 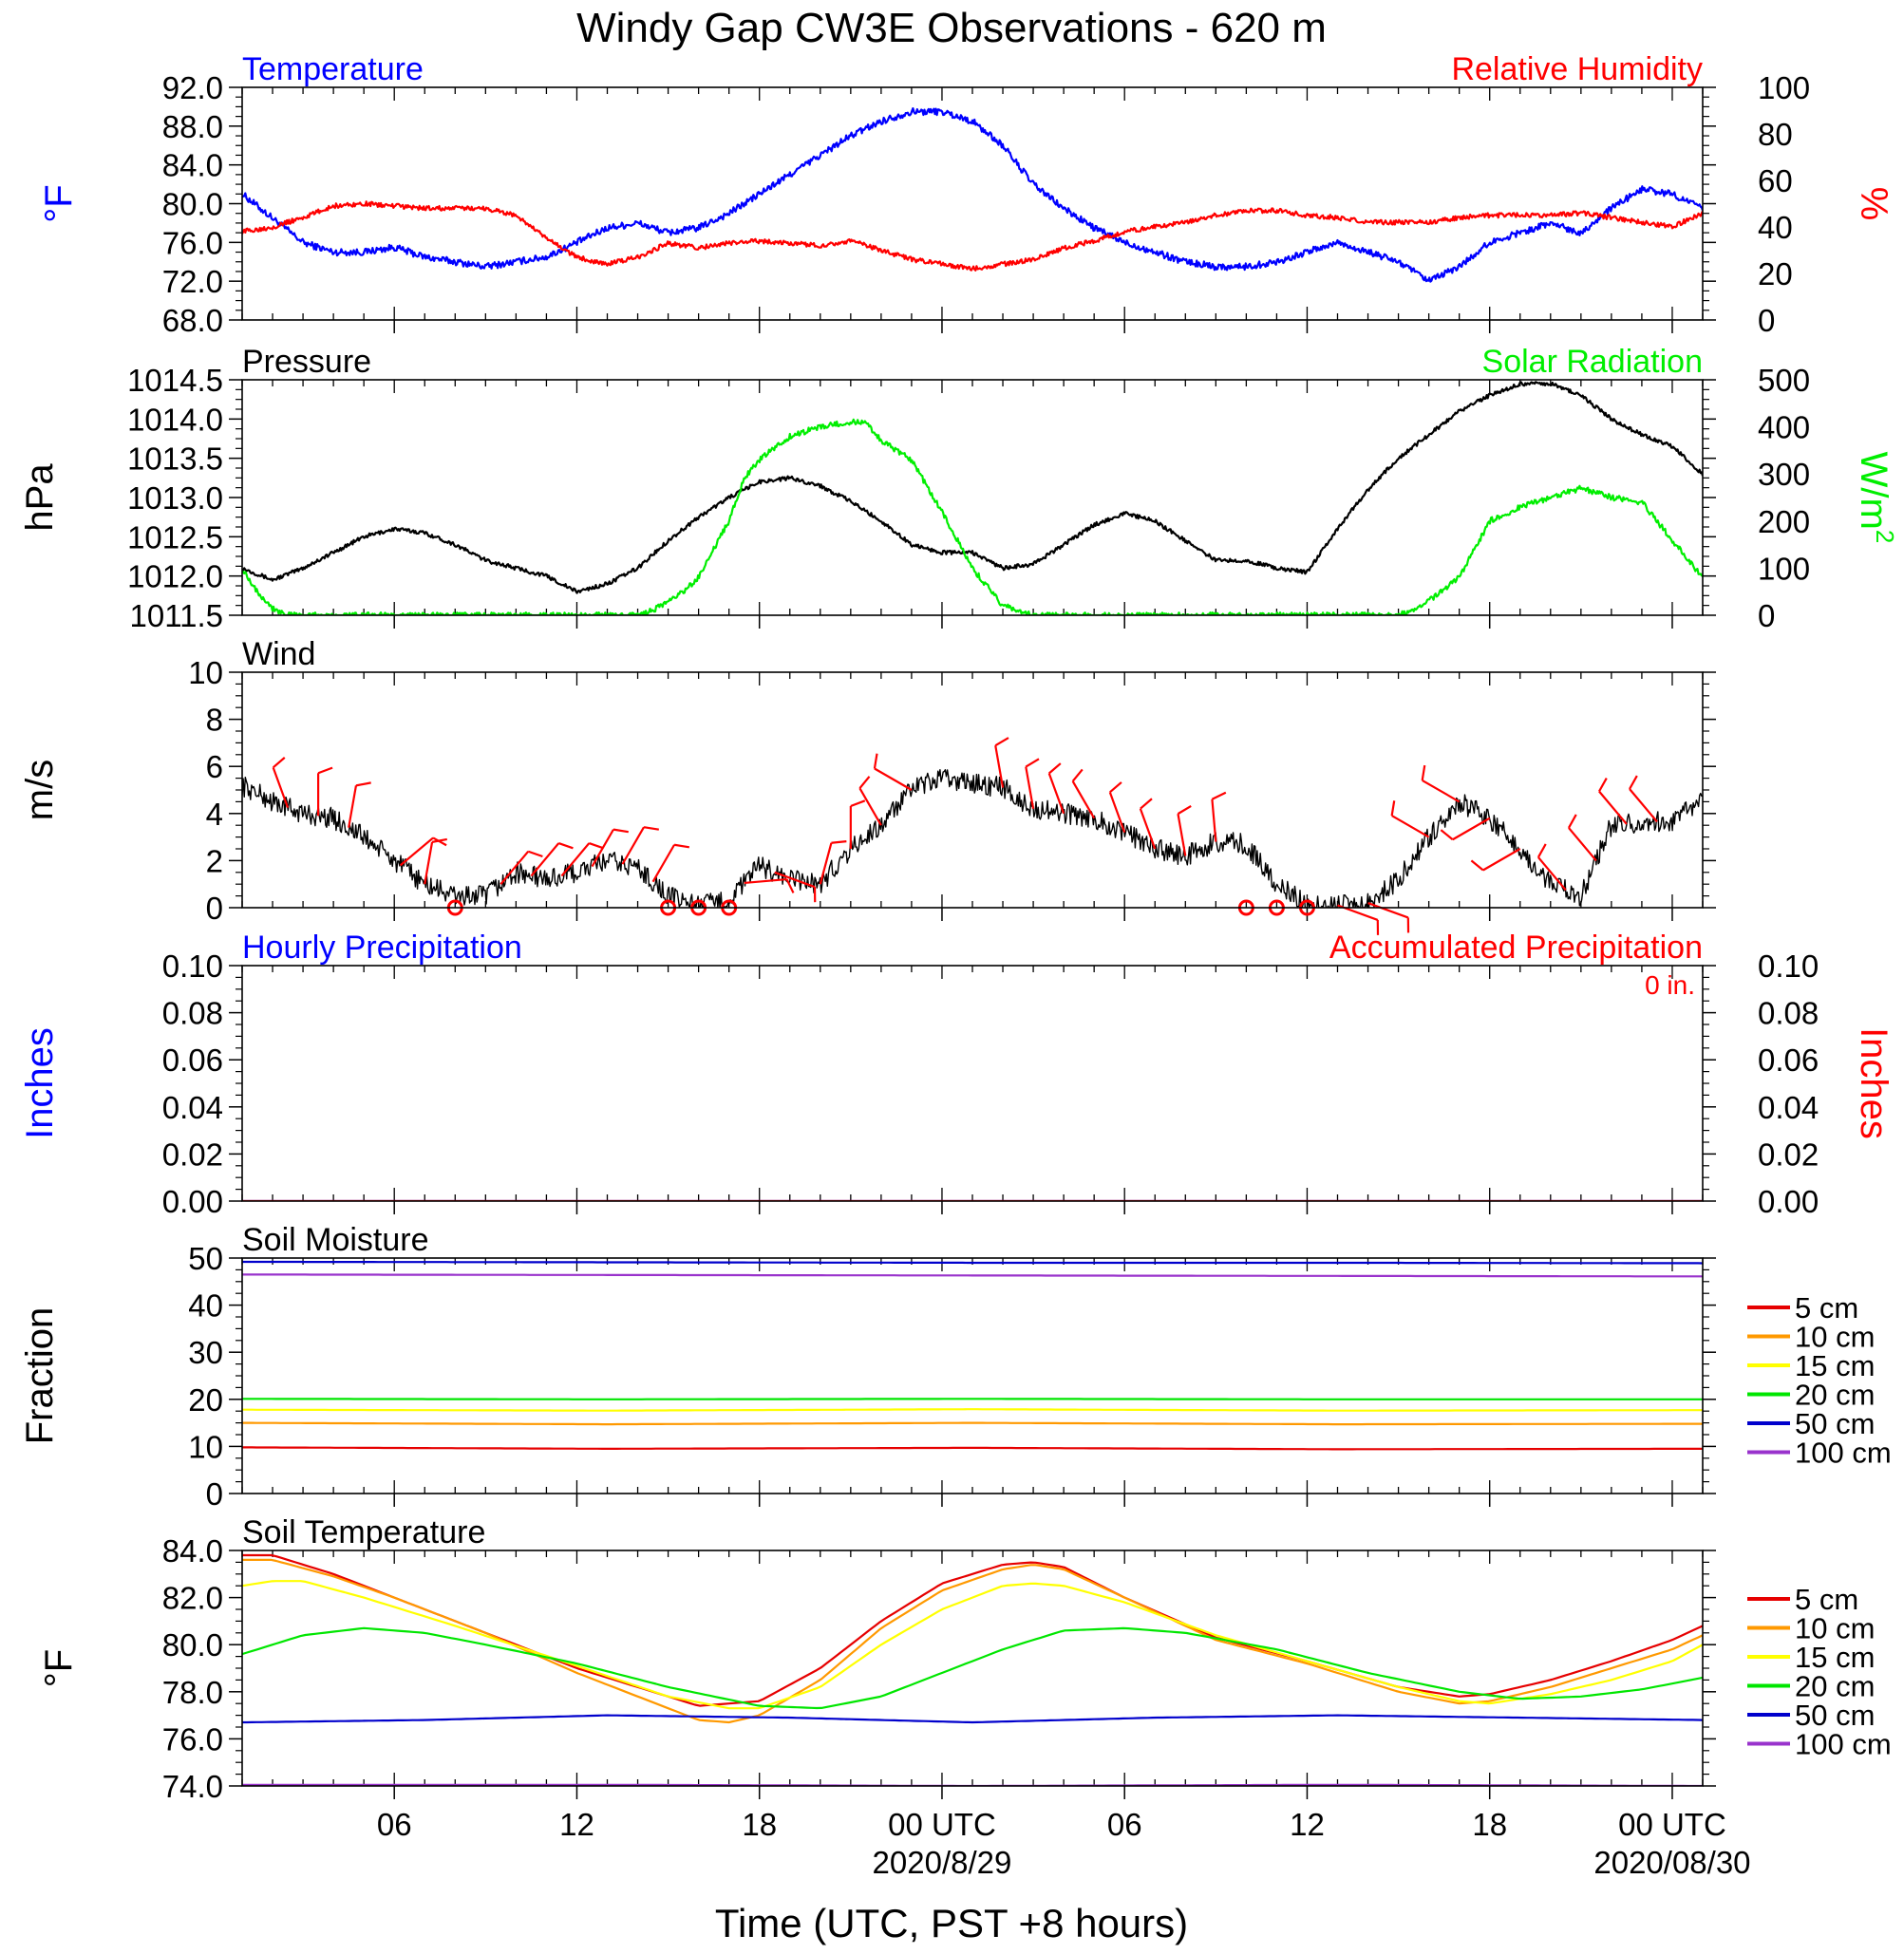 I want to click on series-line-pressure, so click(x=973, y=487).